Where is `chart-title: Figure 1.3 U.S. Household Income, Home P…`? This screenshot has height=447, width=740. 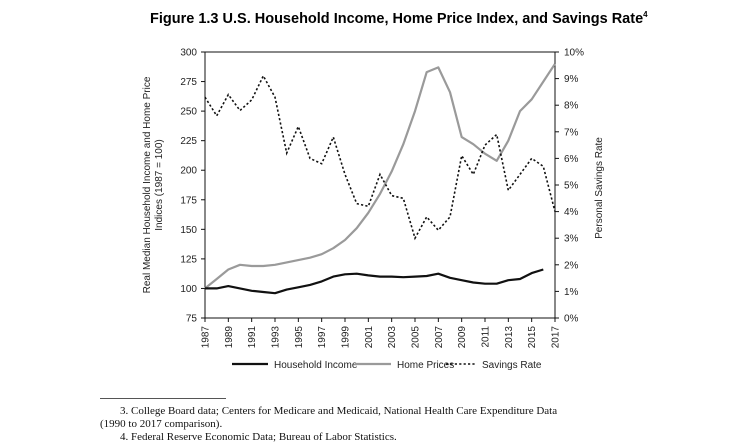 chart-title: Figure 1.3 U.S. Household Income, Home P… is located at coordinates (399, 18).